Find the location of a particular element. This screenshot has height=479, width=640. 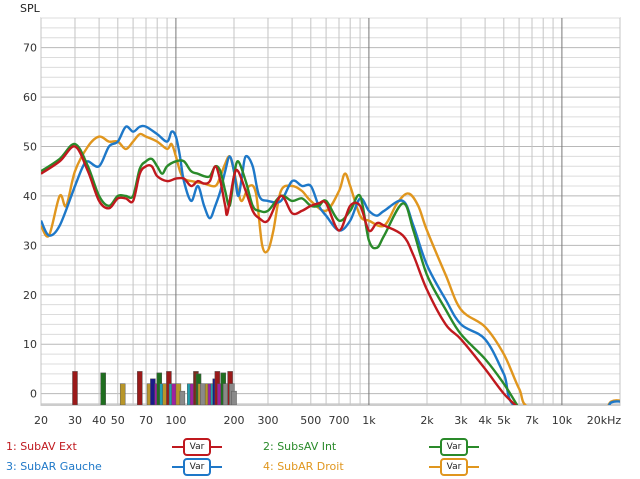

var-button-4-label: Var is located at coordinates (454, 467).